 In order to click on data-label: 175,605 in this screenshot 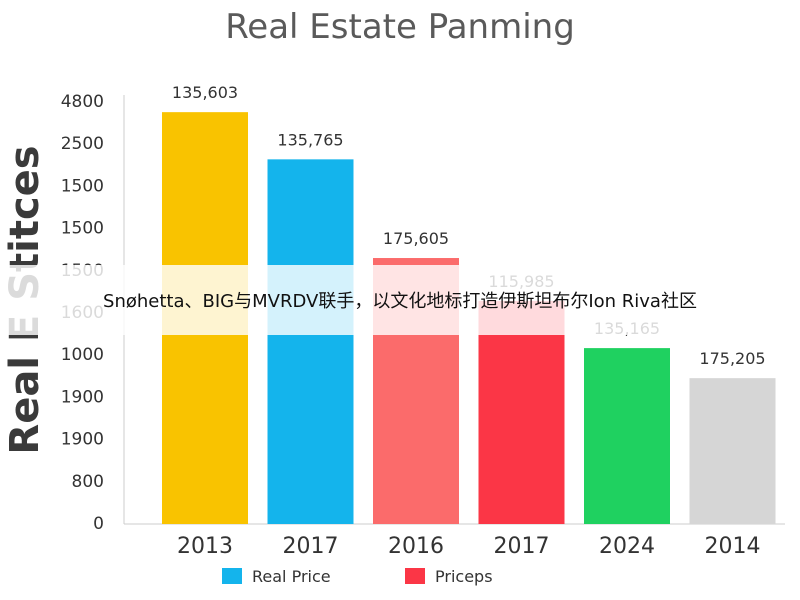, I will do `click(416, 238)`.